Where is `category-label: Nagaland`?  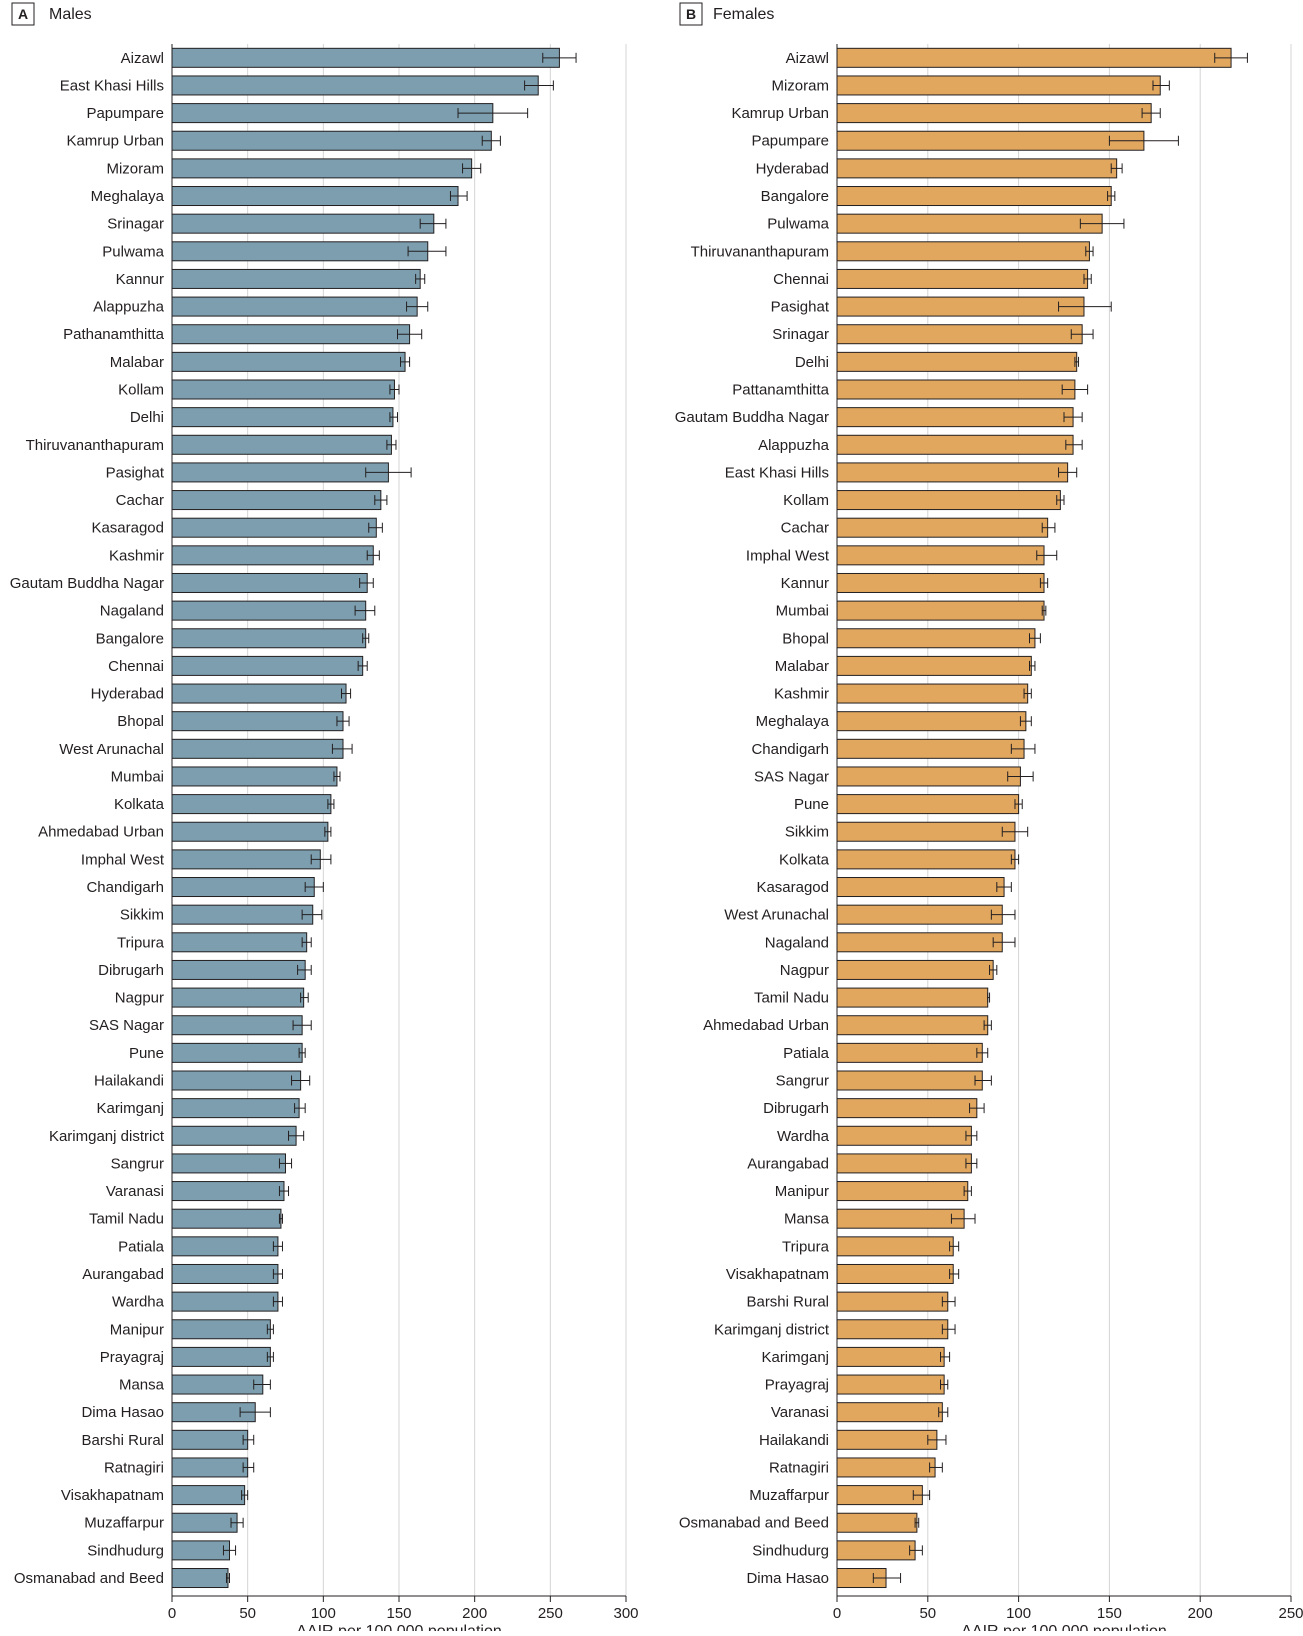
category-label: Nagaland is located at coordinates (132, 611).